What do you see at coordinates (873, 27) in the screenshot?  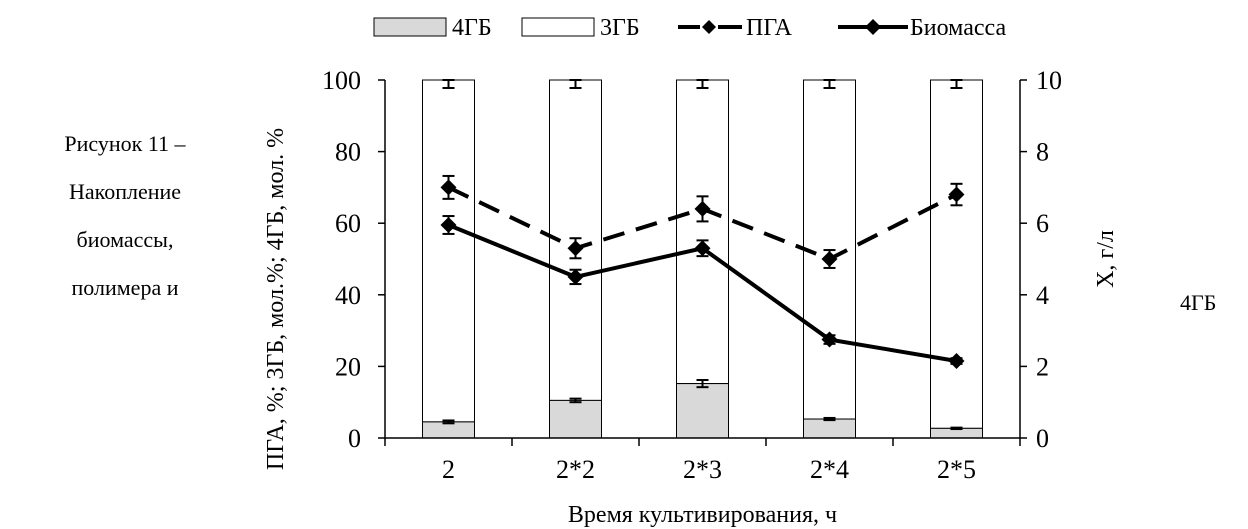 I see `legend-marker-biomass` at bounding box center [873, 27].